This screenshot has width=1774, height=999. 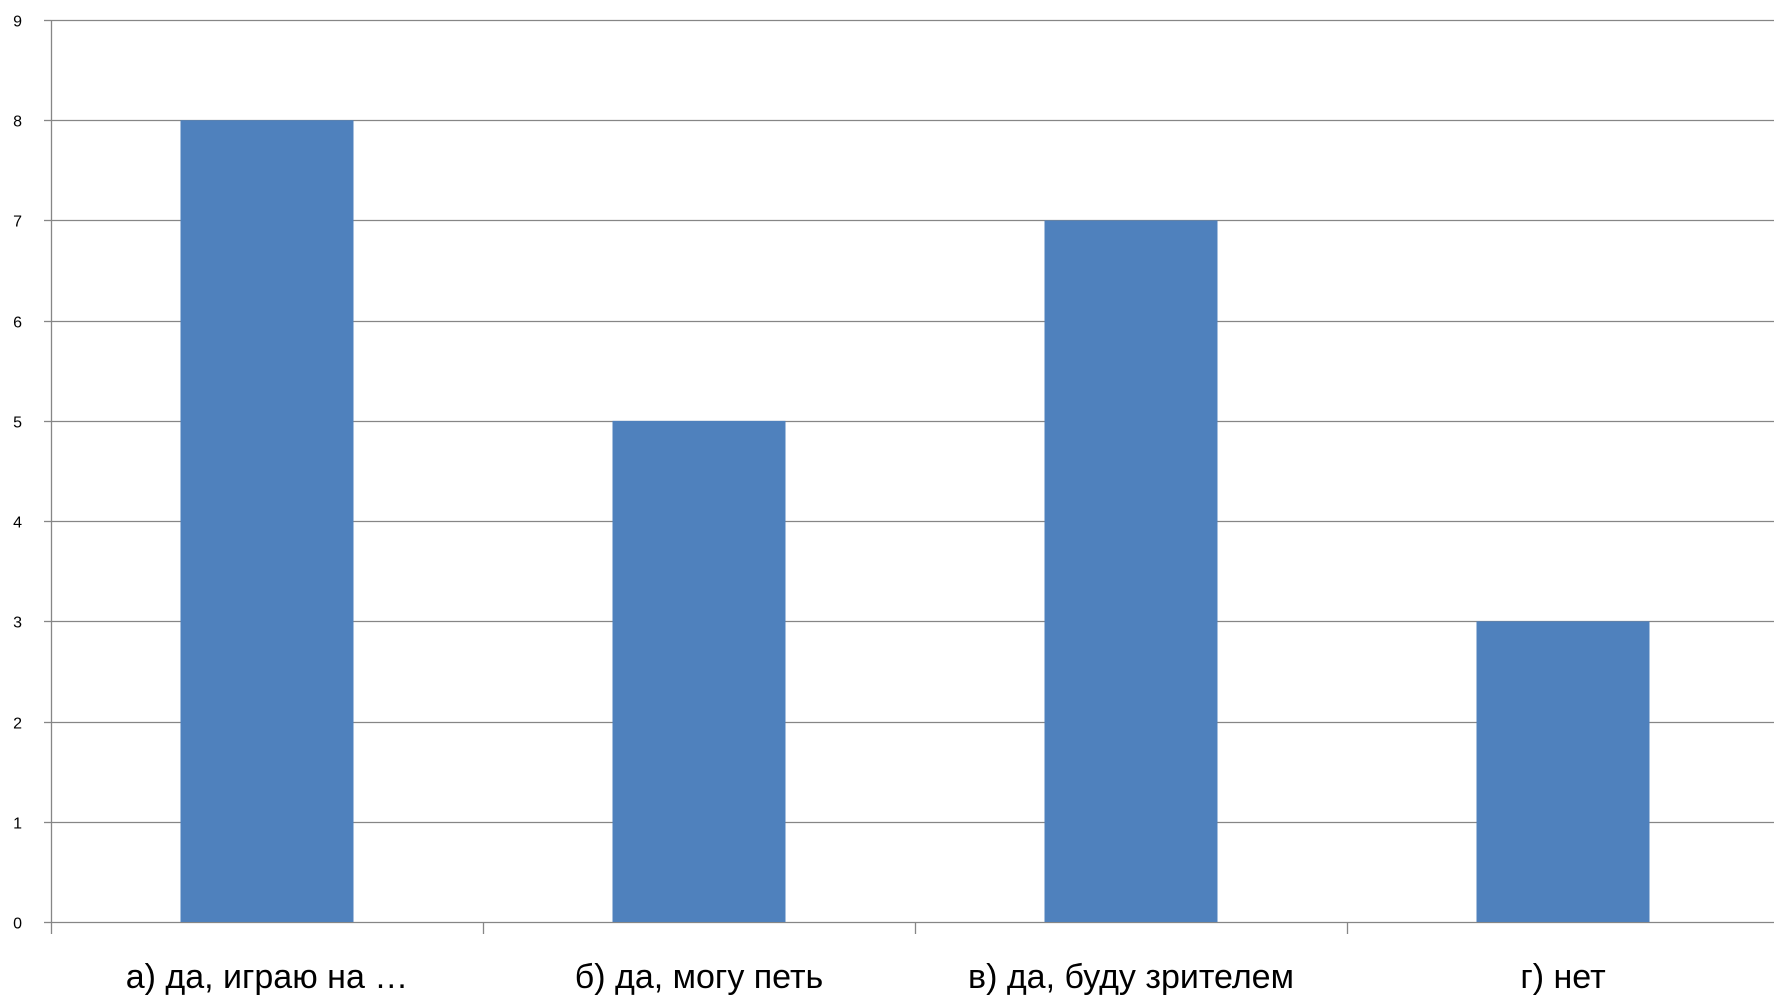 I want to click on y-tick-label: 8, so click(x=17, y=122).